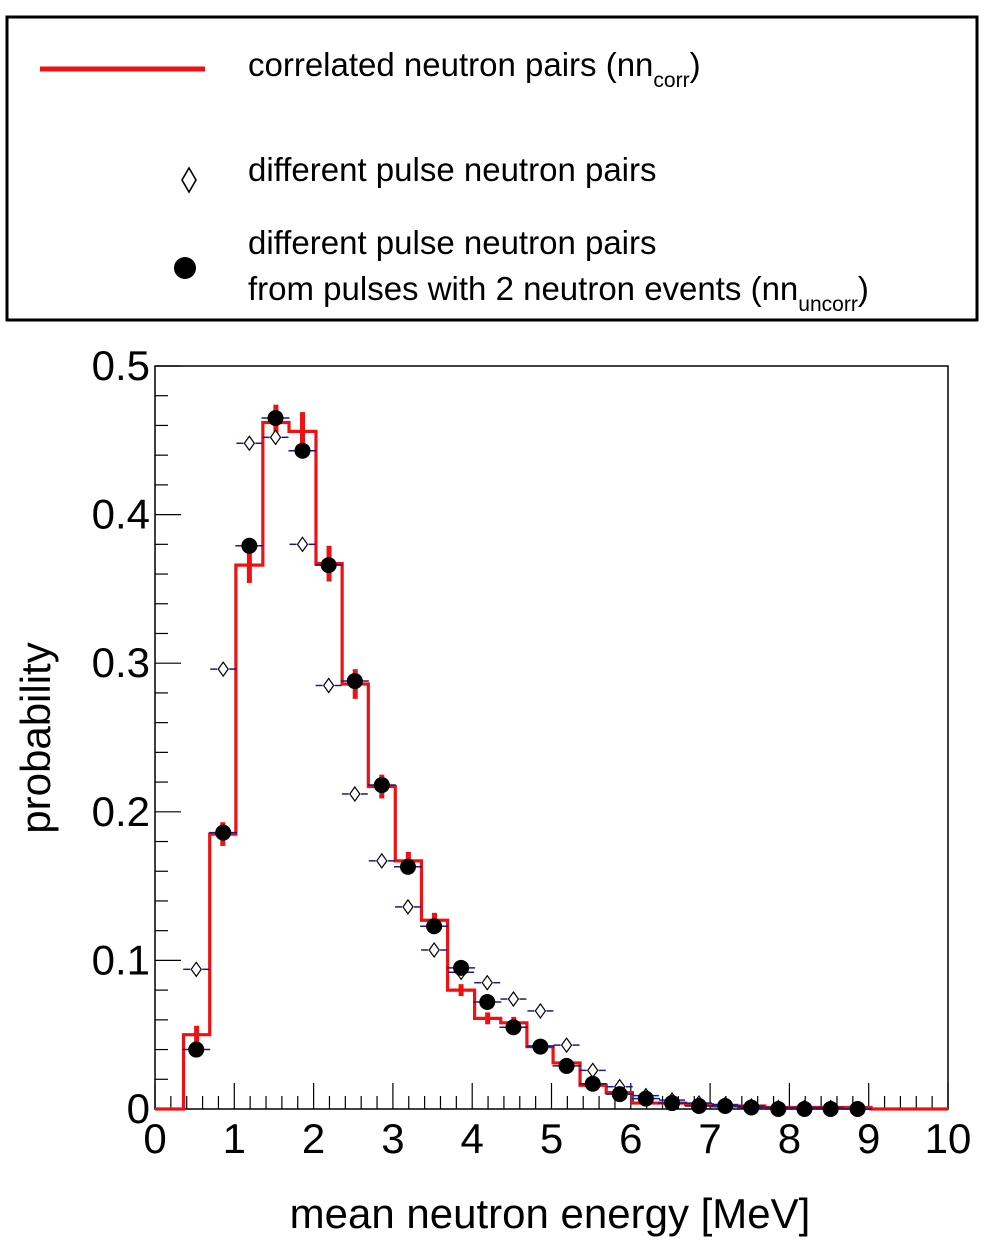 The width and height of the screenshot is (984, 1245). I want to click on x-tick-label: 7, so click(709, 1138).